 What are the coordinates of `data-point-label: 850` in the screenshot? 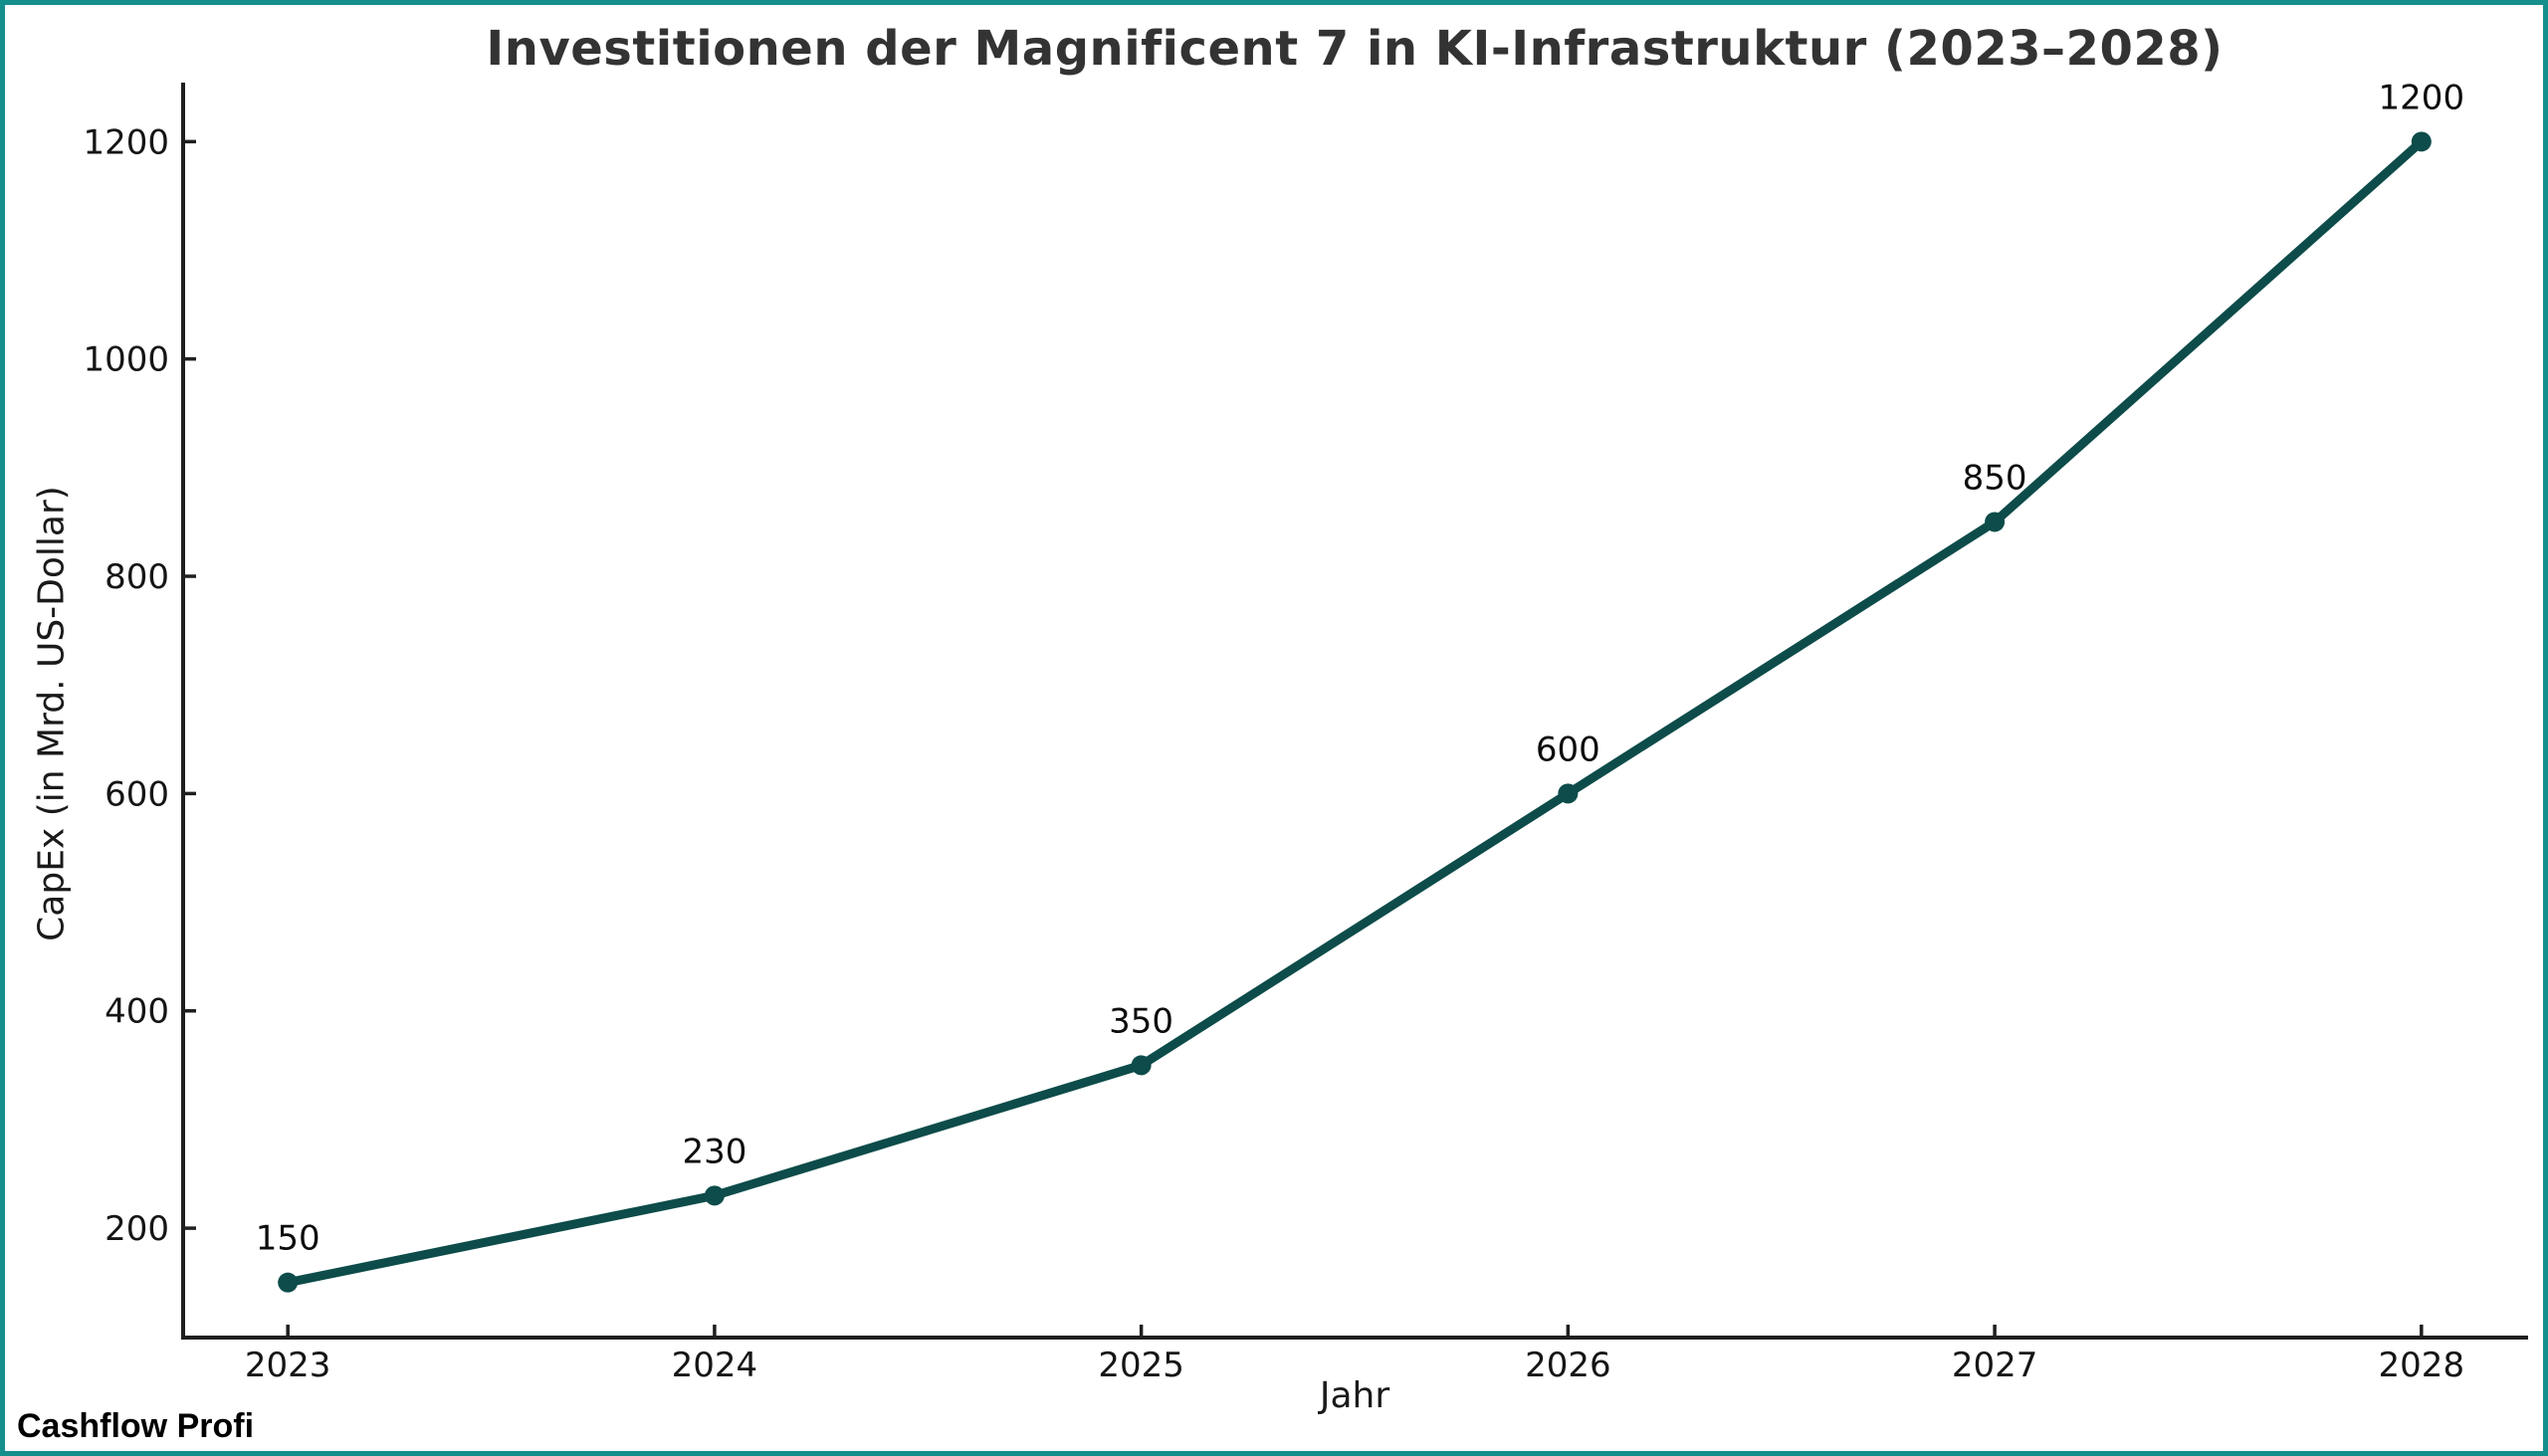 It's located at (1995, 478).